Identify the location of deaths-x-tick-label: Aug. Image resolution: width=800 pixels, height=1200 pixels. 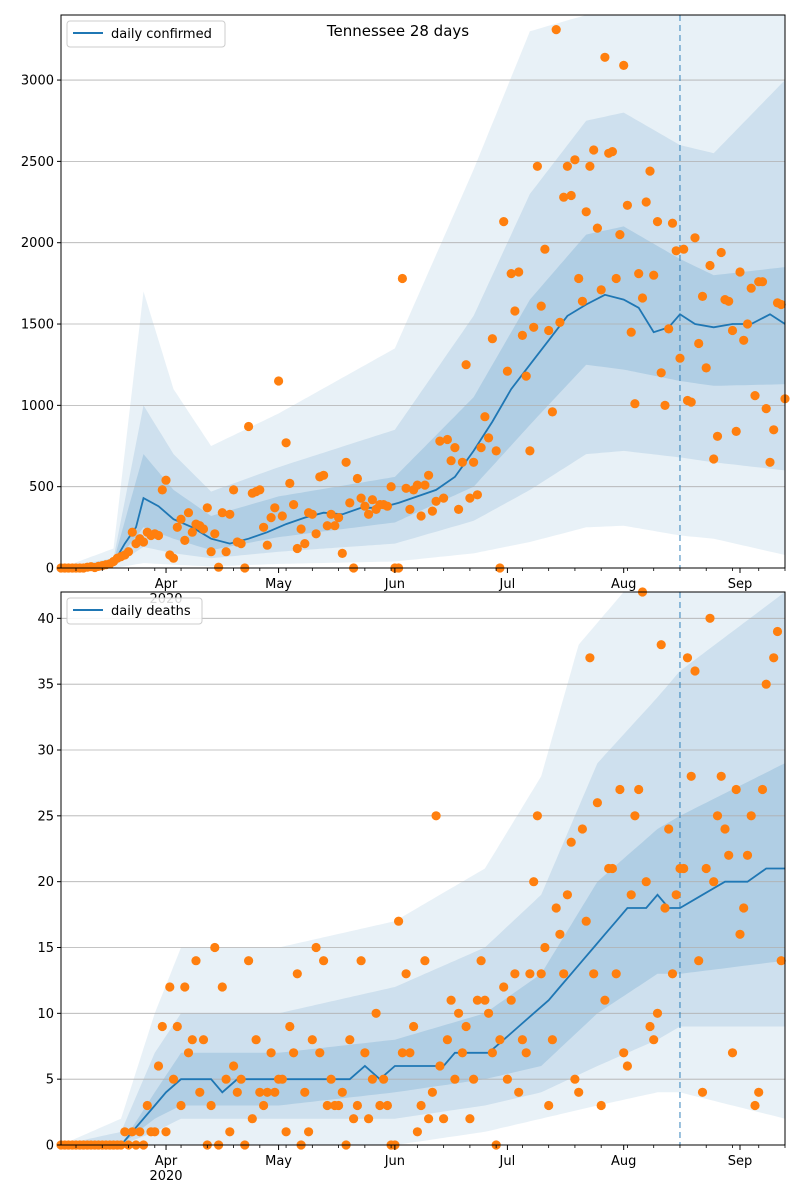
(623, 1161).